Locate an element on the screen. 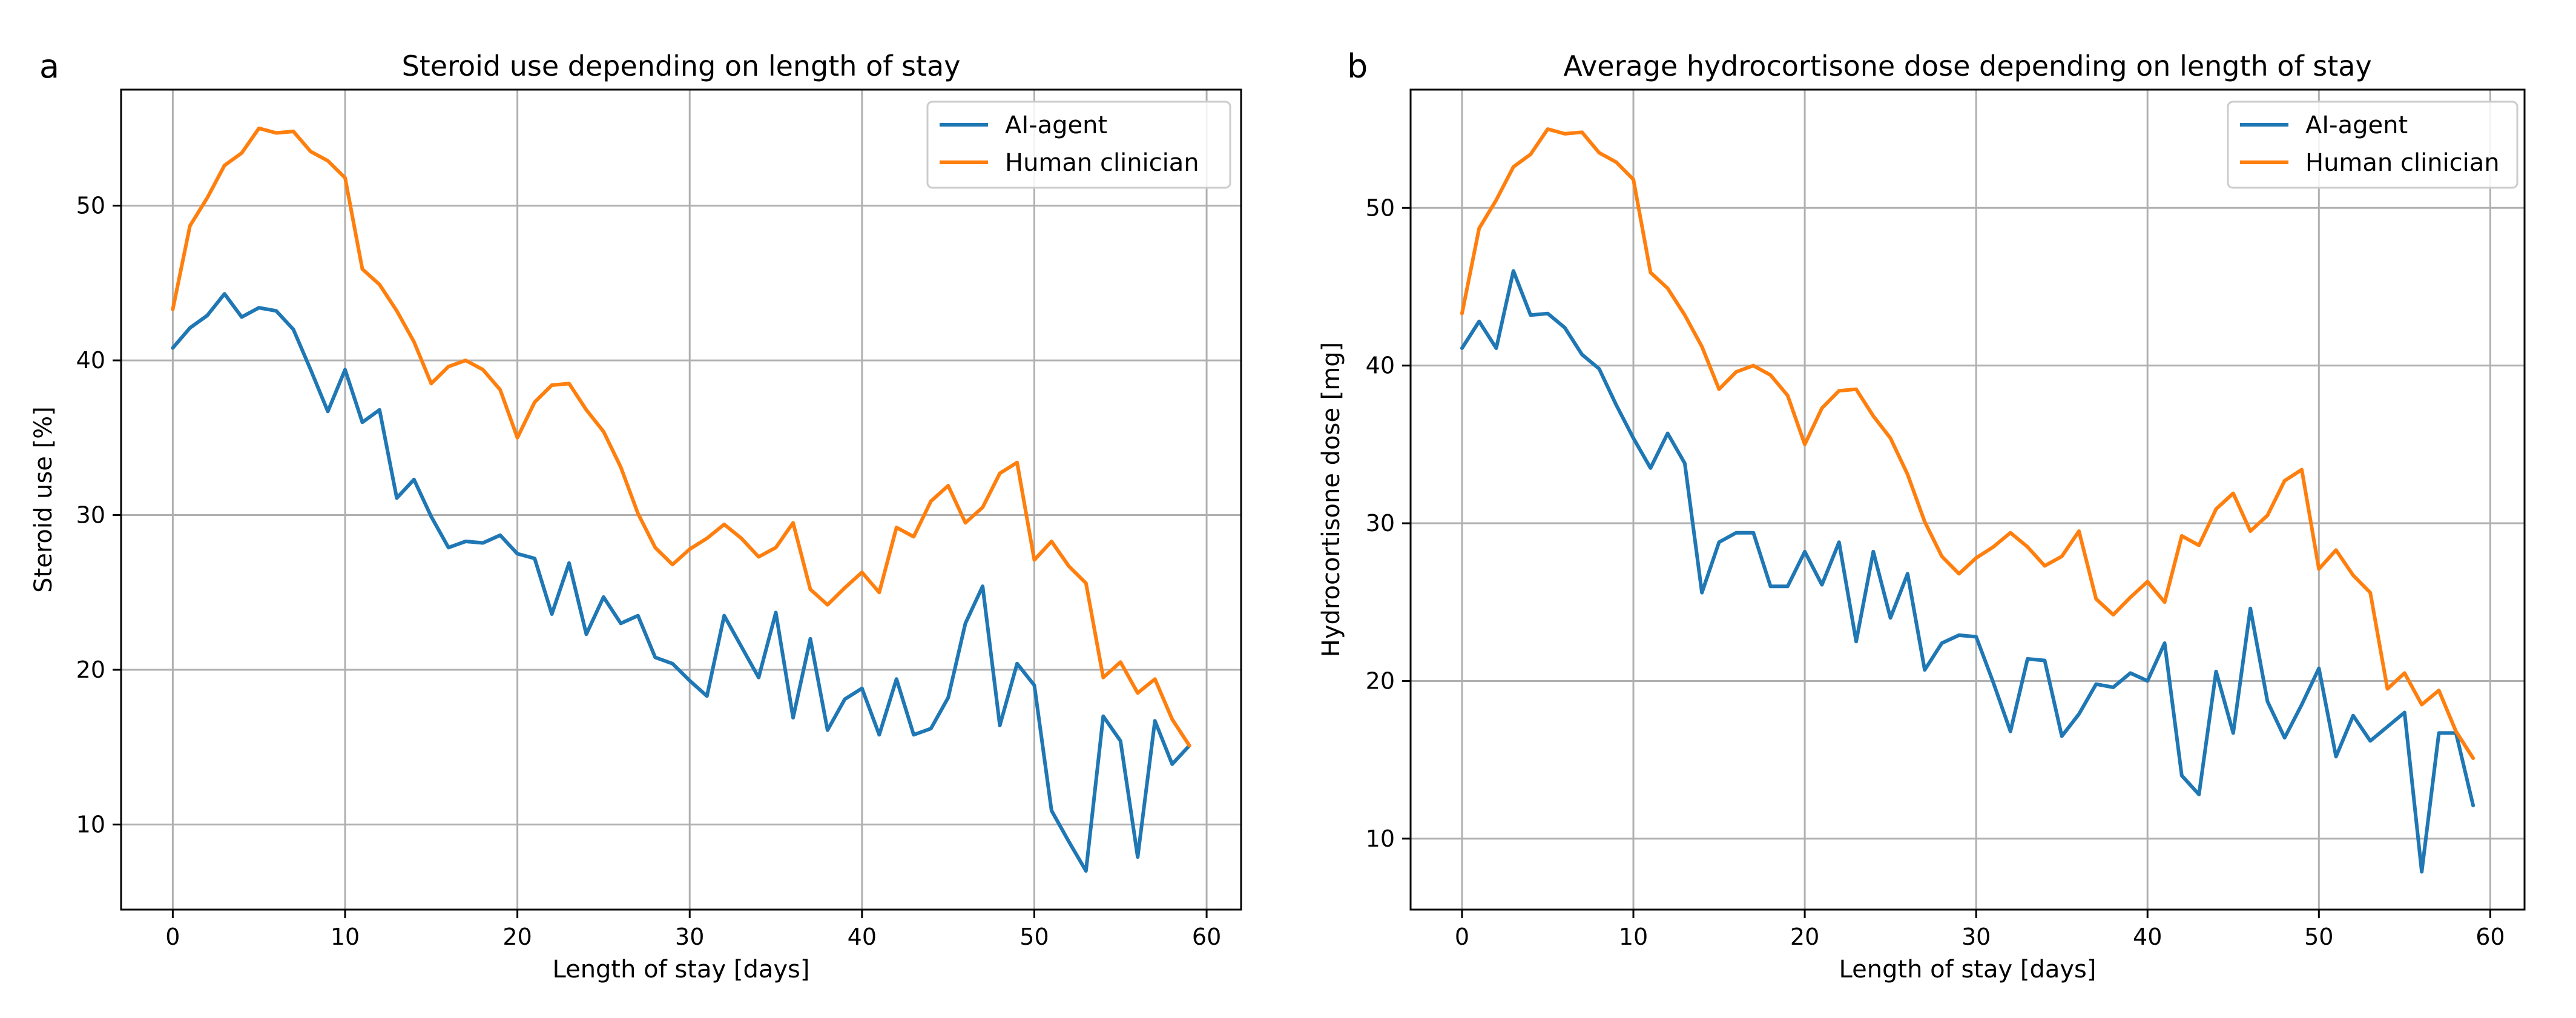  panel-label: b is located at coordinates (1357, 66).